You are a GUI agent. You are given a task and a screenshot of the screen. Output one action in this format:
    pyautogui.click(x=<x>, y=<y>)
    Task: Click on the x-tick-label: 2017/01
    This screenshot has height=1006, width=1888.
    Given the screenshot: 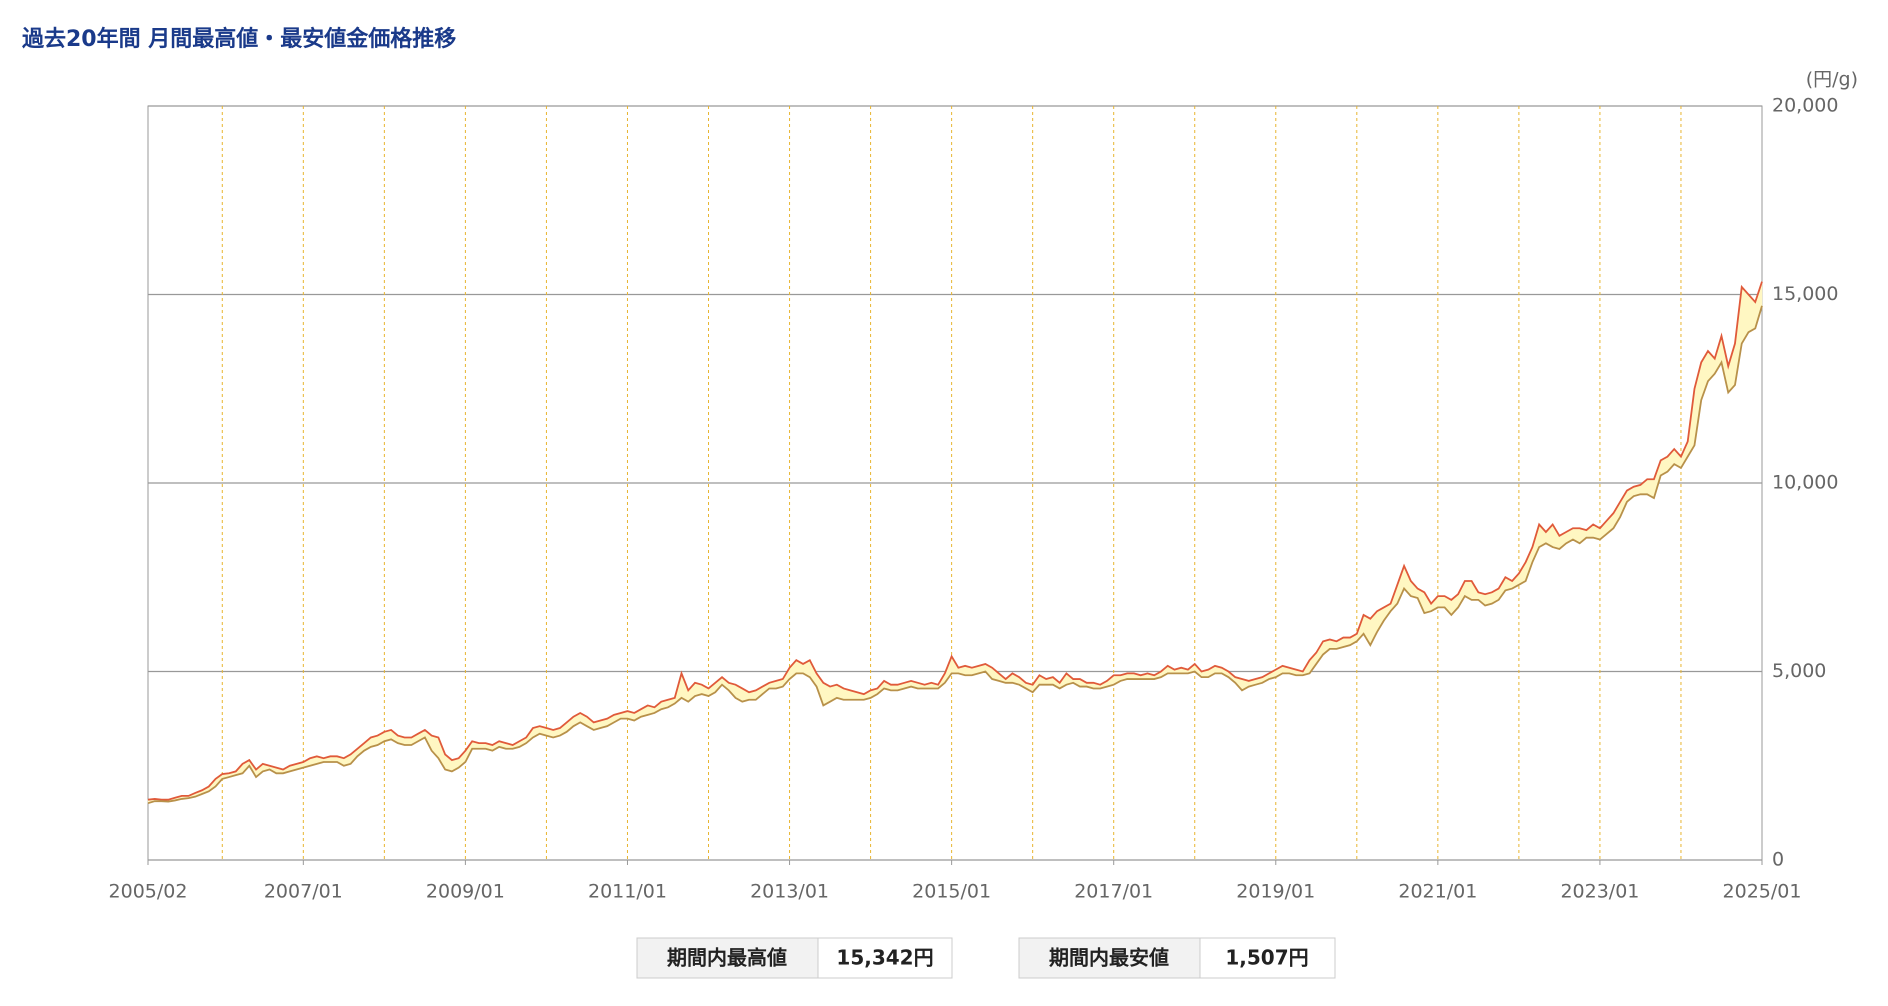 What is the action you would take?
    pyautogui.click(x=1113, y=892)
    